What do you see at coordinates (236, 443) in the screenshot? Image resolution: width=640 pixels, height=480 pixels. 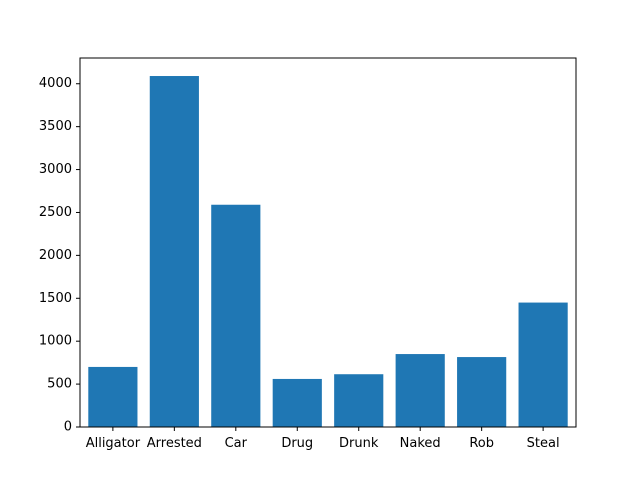 I see `x-tick-label-car: Car` at bounding box center [236, 443].